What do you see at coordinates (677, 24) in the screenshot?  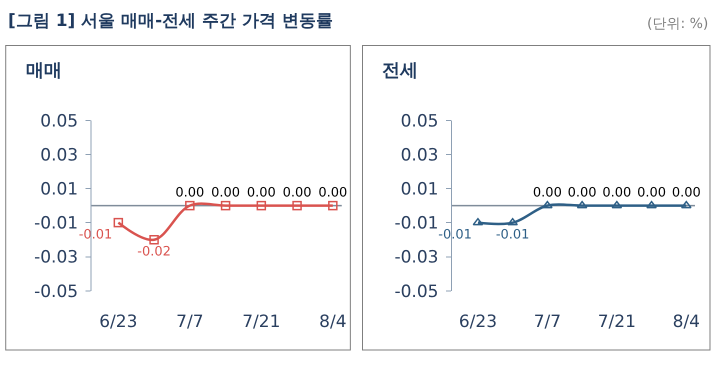 I see `text: (단위: %)` at bounding box center [677, 24].